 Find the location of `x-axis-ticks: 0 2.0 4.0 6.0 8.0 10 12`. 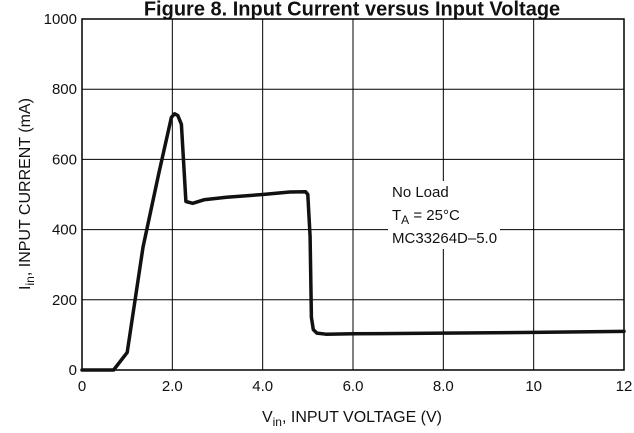

x-axis-ticks: 0 2.0 4.0 6.0 8.0 10 12 is located at coordinates (355, 386).